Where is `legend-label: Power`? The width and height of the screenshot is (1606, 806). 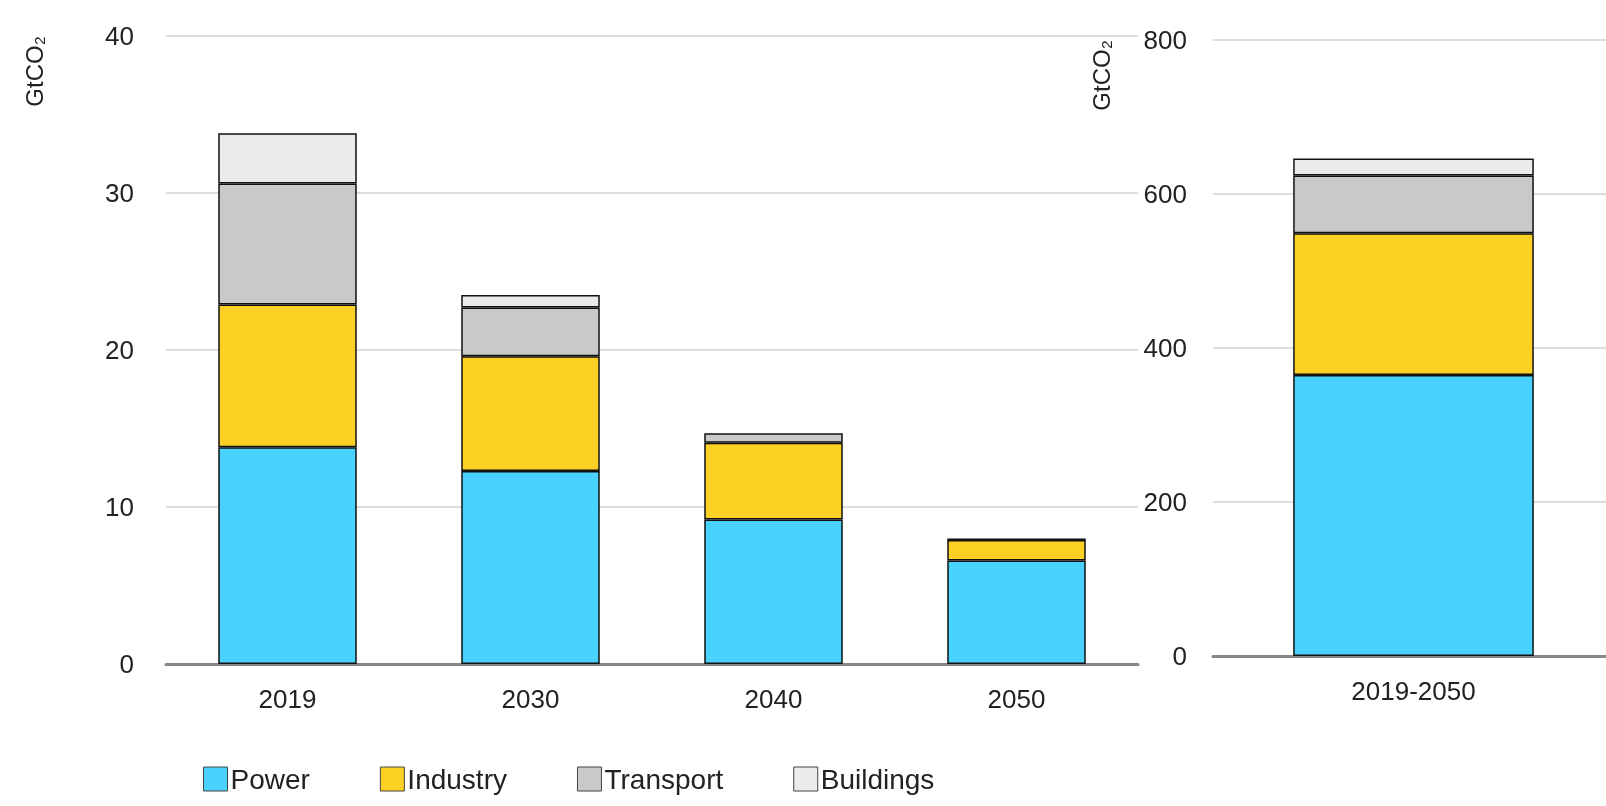 legend-label: Power is located at coordinates (270, 779).